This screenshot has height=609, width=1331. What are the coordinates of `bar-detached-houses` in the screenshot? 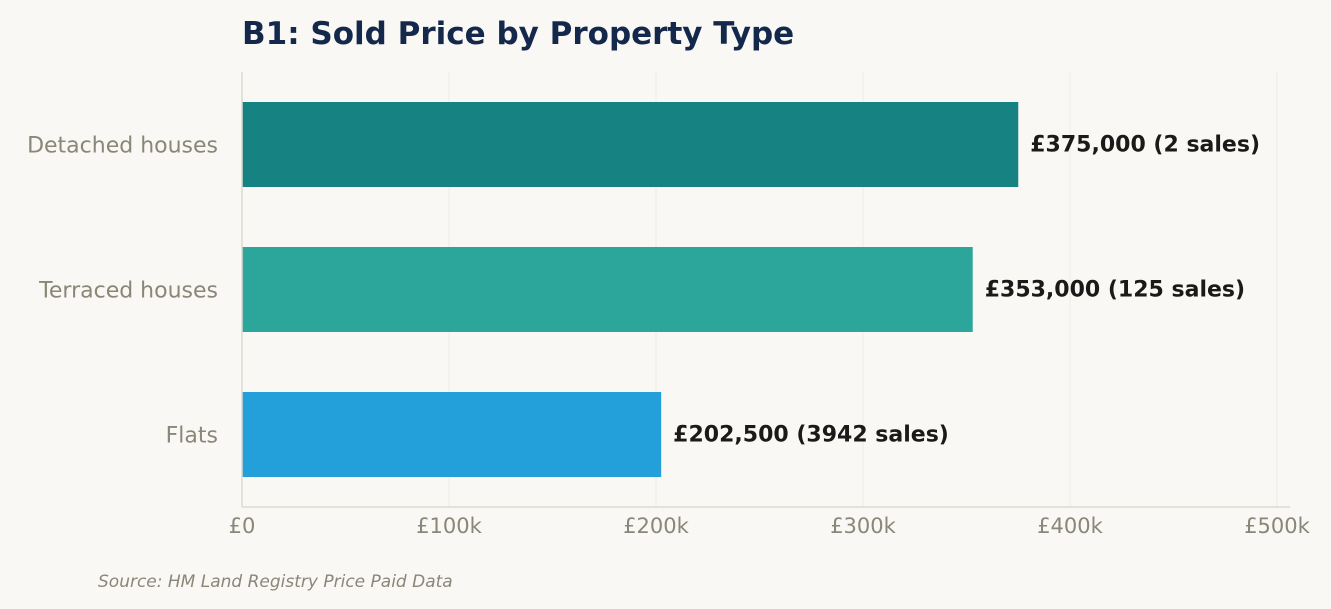 It's located at (630, 144).